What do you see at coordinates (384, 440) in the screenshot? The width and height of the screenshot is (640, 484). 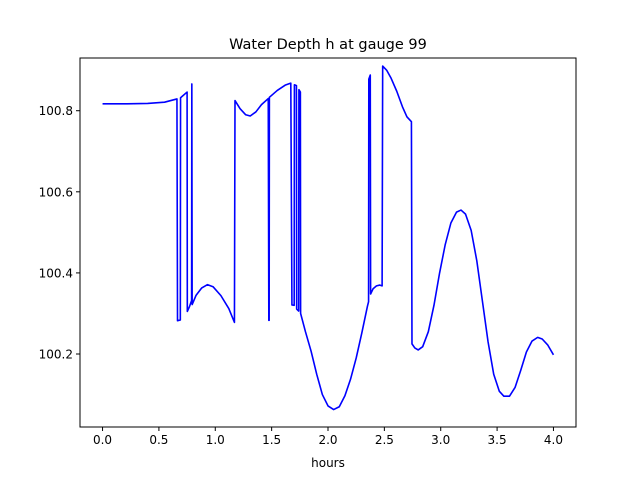 I see `x-tick-label: 2.5` at bounding box center [384, 440].